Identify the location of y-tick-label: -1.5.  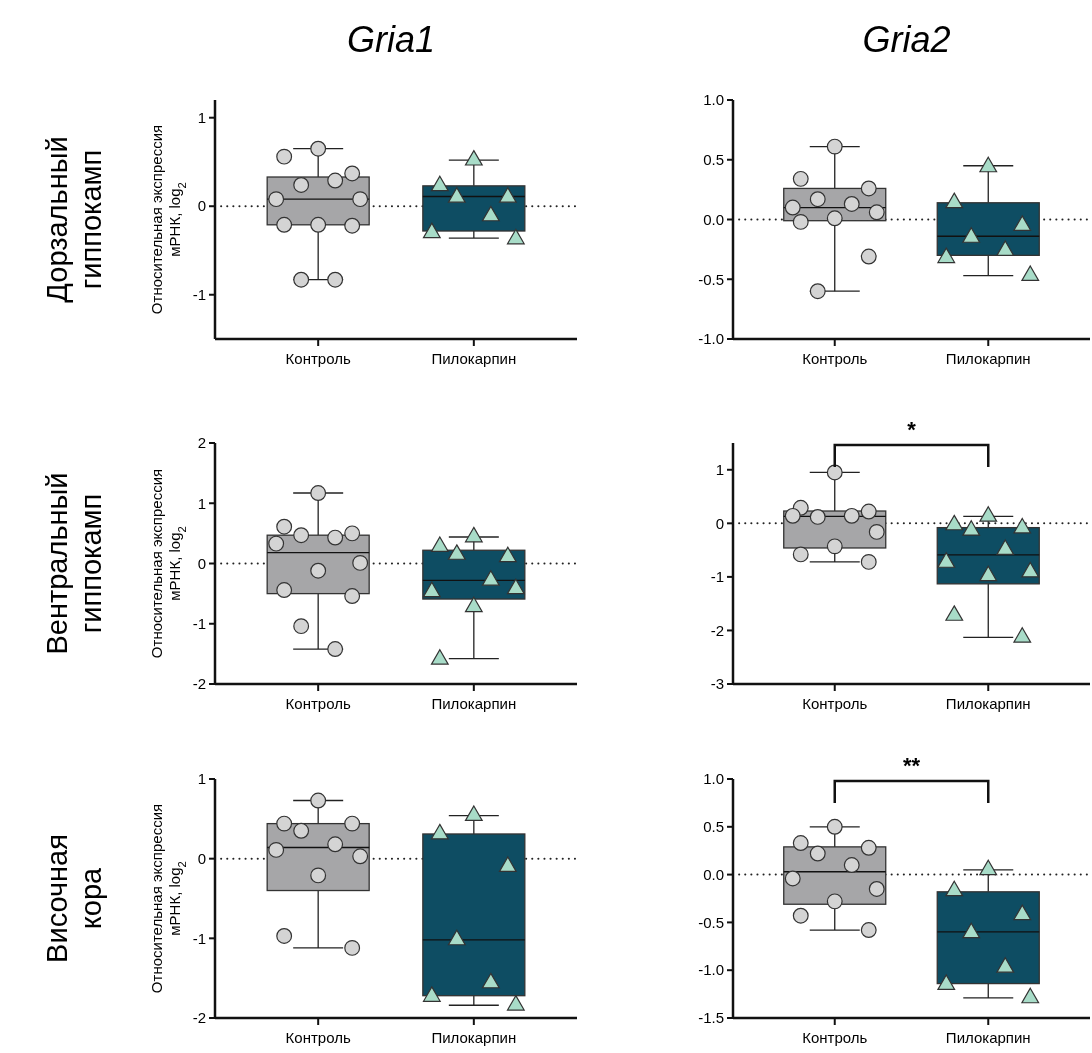
(711, 1018).